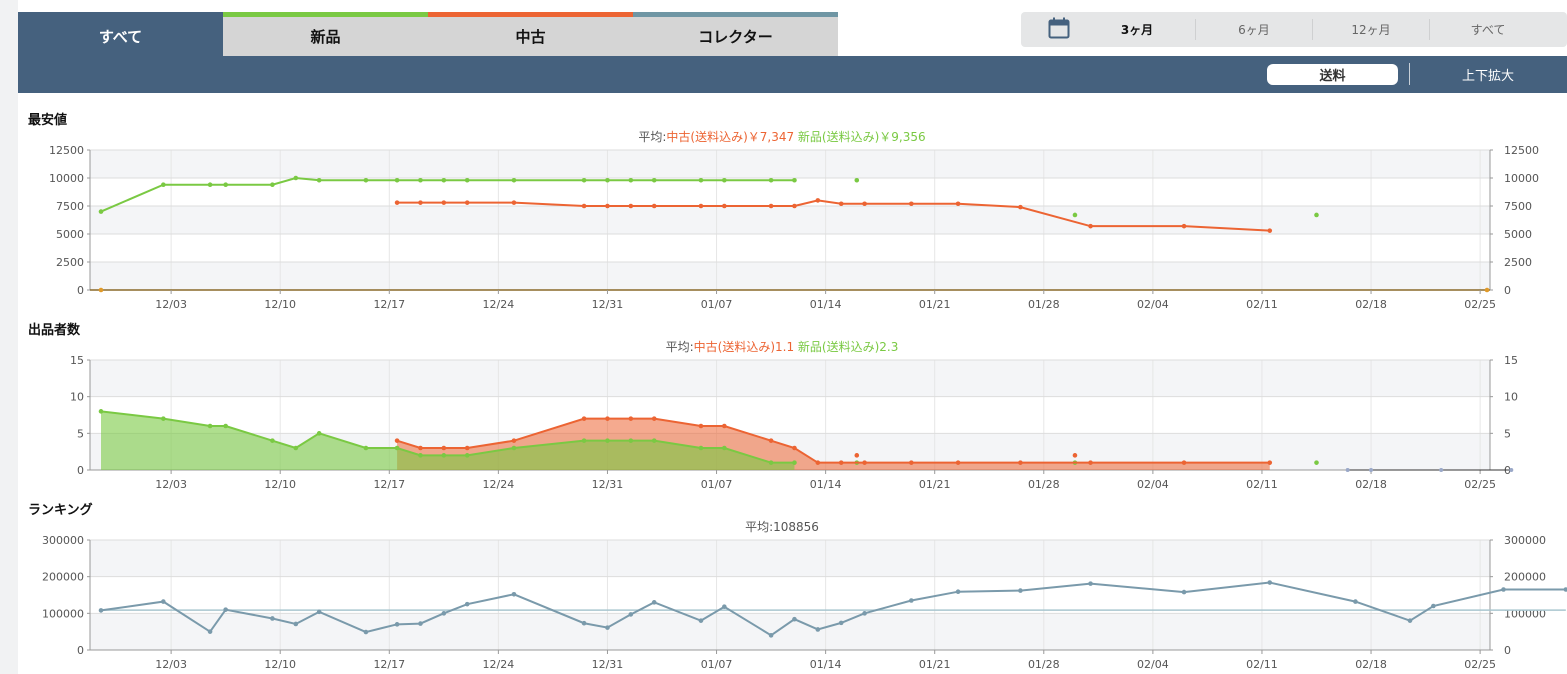  Describe the element at coordinates (1525, 540) in the screenshot. I see `y-tick-label-right: 300000` at that location.